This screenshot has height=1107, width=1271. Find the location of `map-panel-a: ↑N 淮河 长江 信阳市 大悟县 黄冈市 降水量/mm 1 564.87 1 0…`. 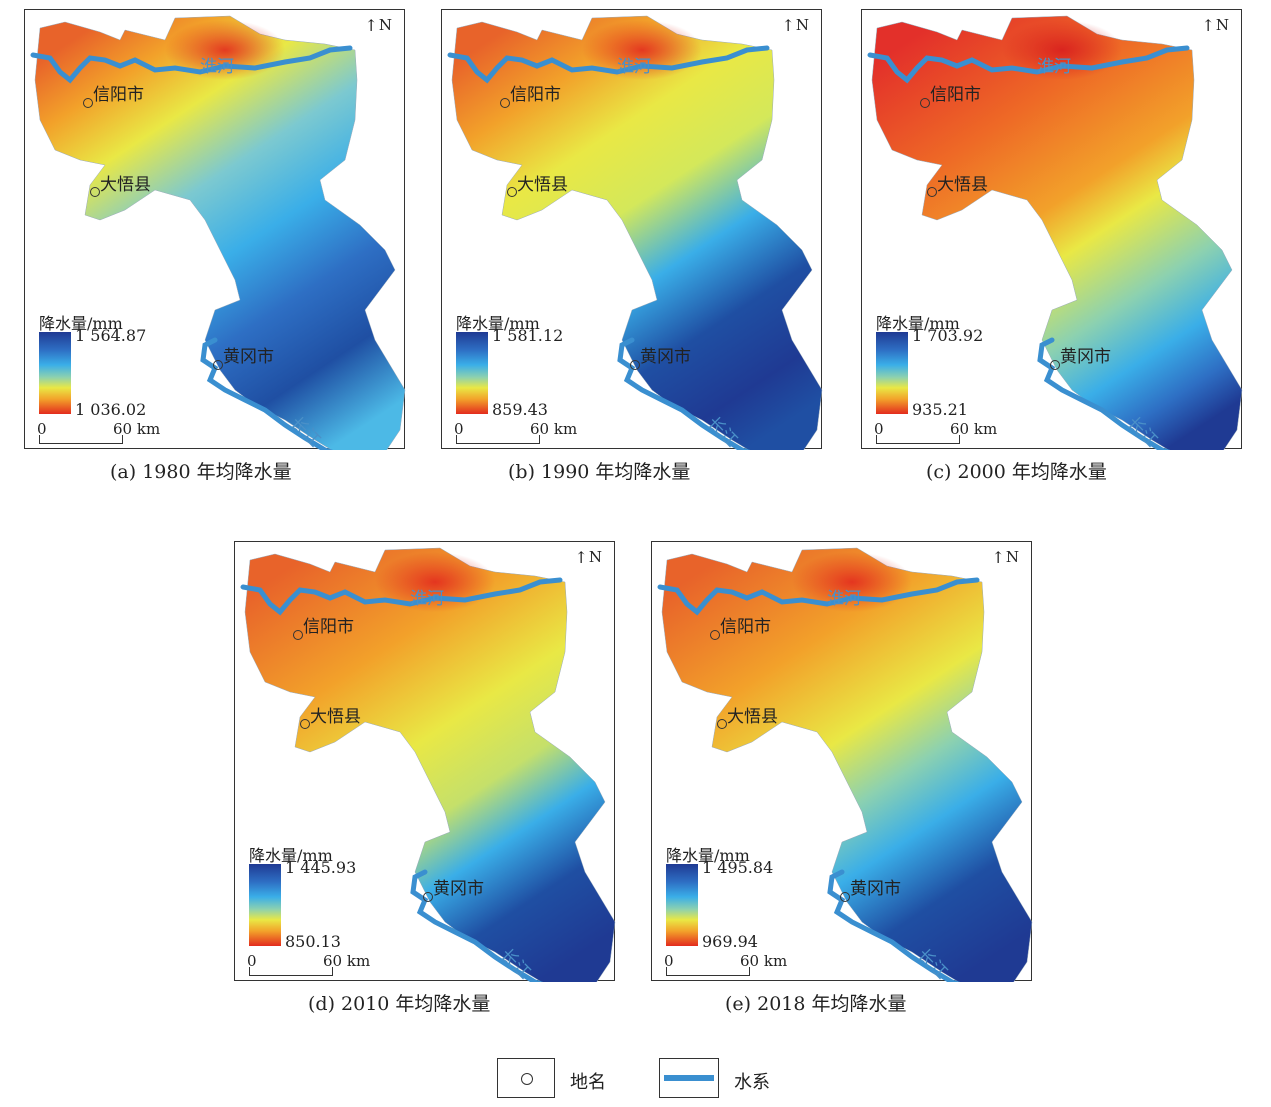

map-panel-a: ↑N 淮河 长江 信阳市 大悟县 黄冈市 降水量/mm 1 564.87 1 0… is located at coordinates (215, 230).